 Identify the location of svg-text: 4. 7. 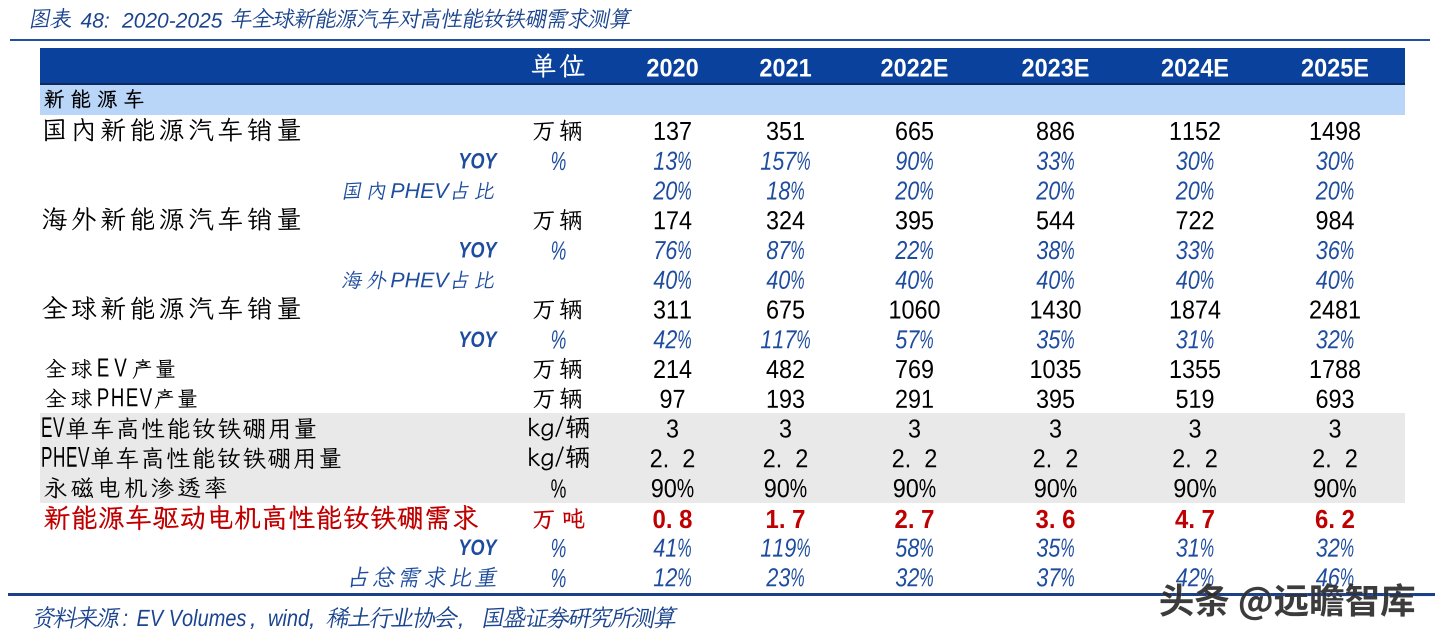
(1195, 519).